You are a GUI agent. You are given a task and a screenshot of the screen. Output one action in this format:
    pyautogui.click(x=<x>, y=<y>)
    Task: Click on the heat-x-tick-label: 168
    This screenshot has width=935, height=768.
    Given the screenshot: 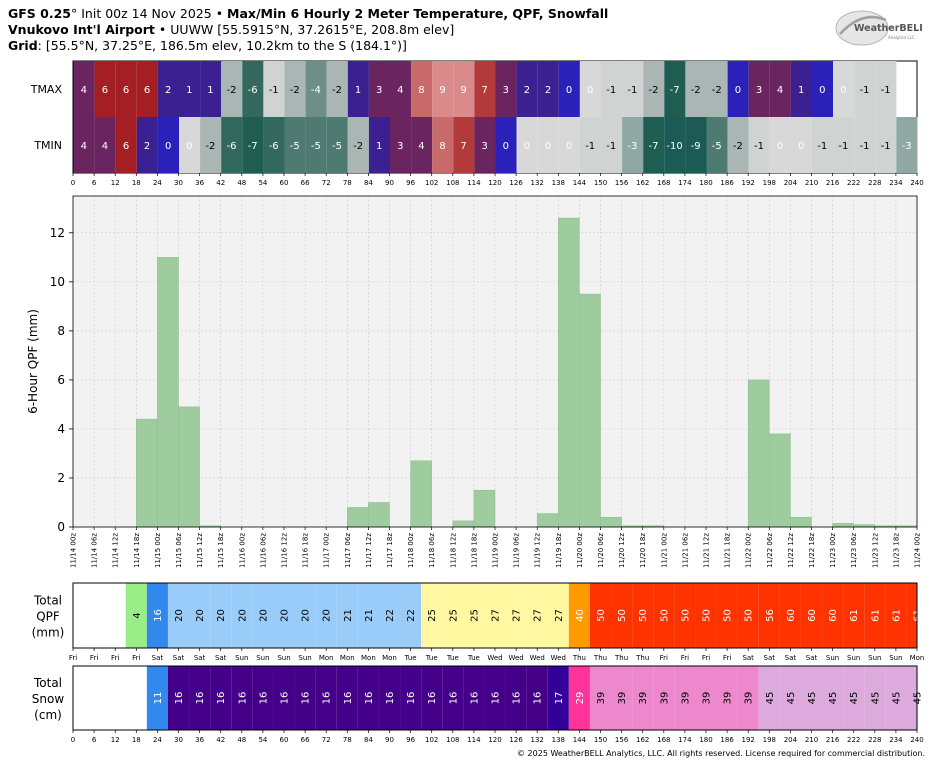 What is the action you would take?
    pyautogui.click(x=663, y=183)
    